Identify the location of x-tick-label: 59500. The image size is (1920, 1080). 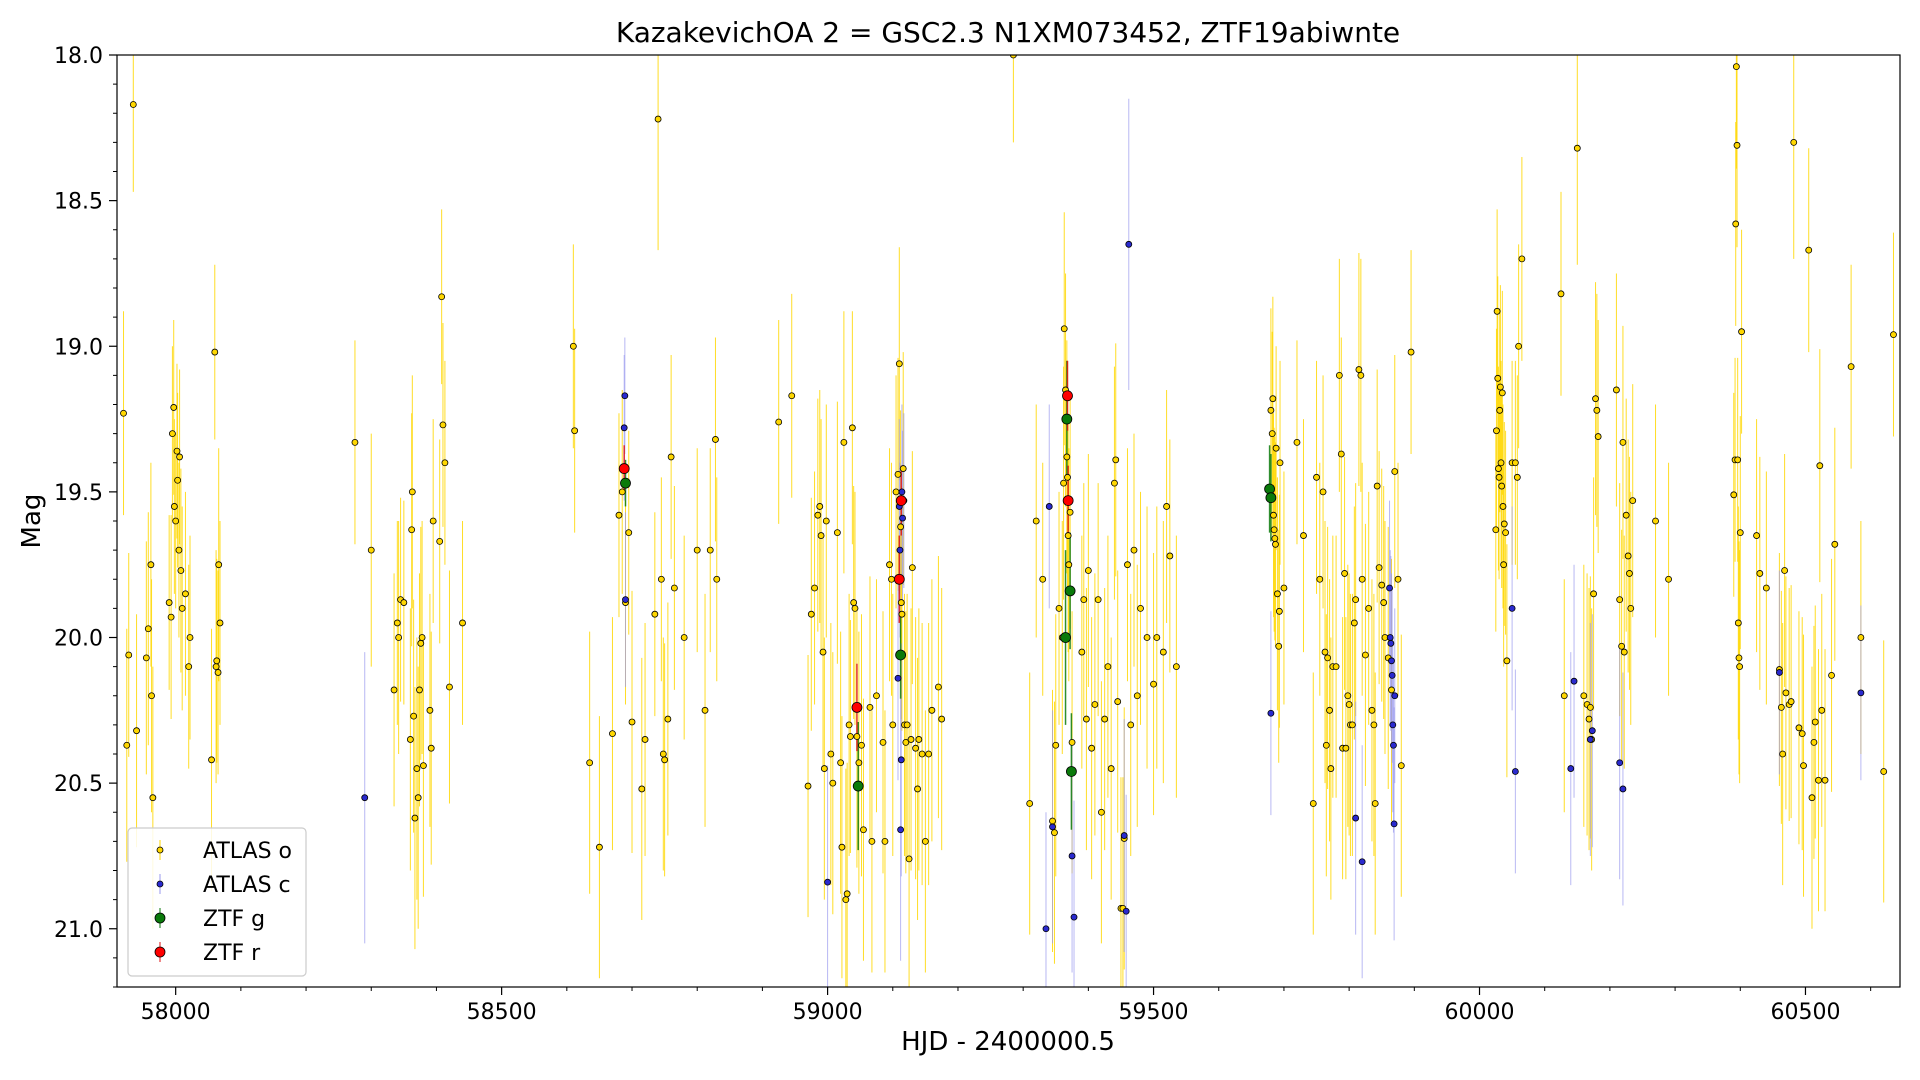
(1154, 1012).